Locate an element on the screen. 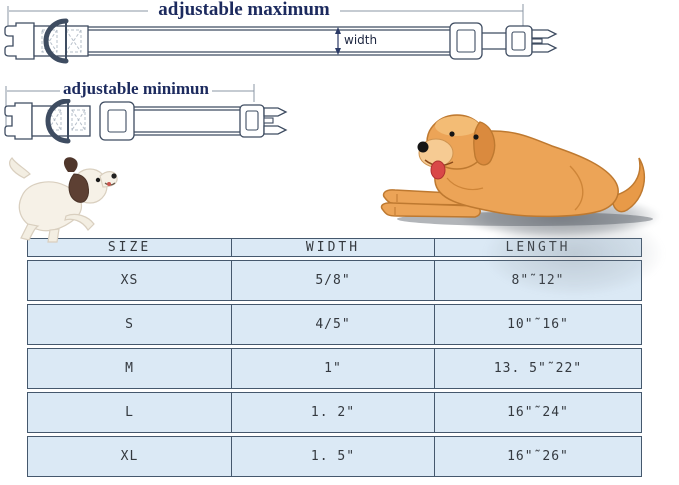  length-cell: 8"˜12" is located at coordinates (538, 280).